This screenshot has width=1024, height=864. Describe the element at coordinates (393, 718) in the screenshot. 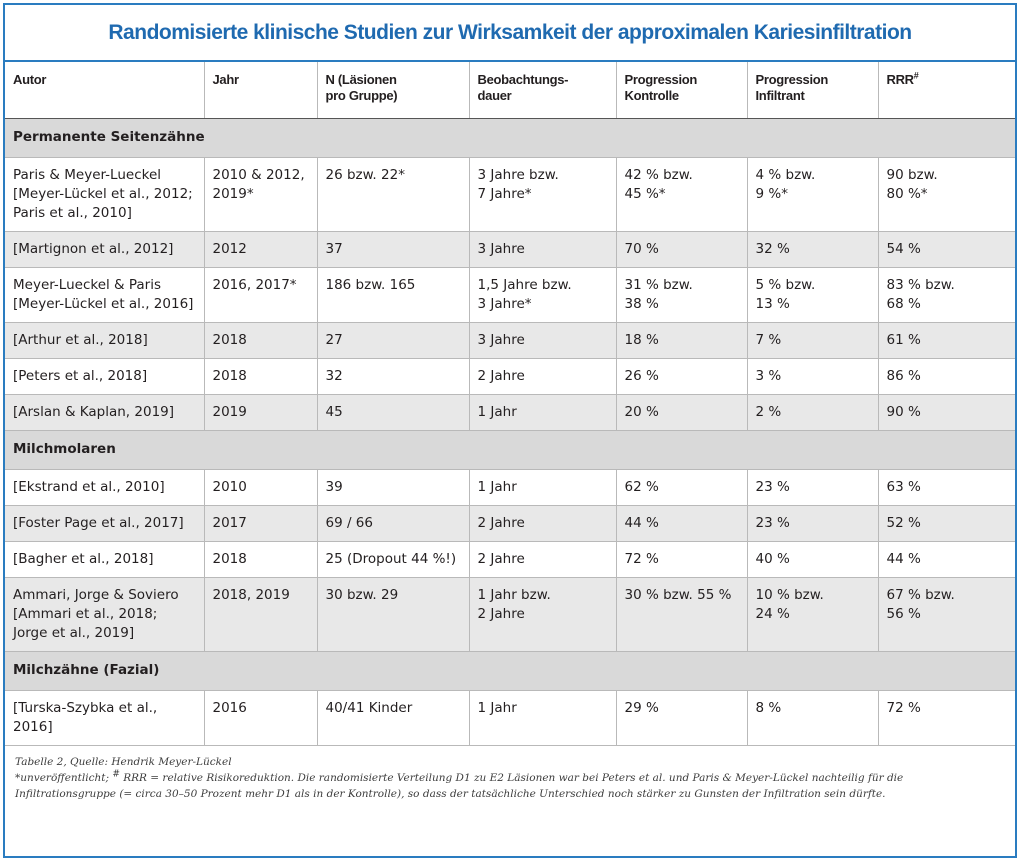

I see `cell-n: 40/41 Kinder` at that location.